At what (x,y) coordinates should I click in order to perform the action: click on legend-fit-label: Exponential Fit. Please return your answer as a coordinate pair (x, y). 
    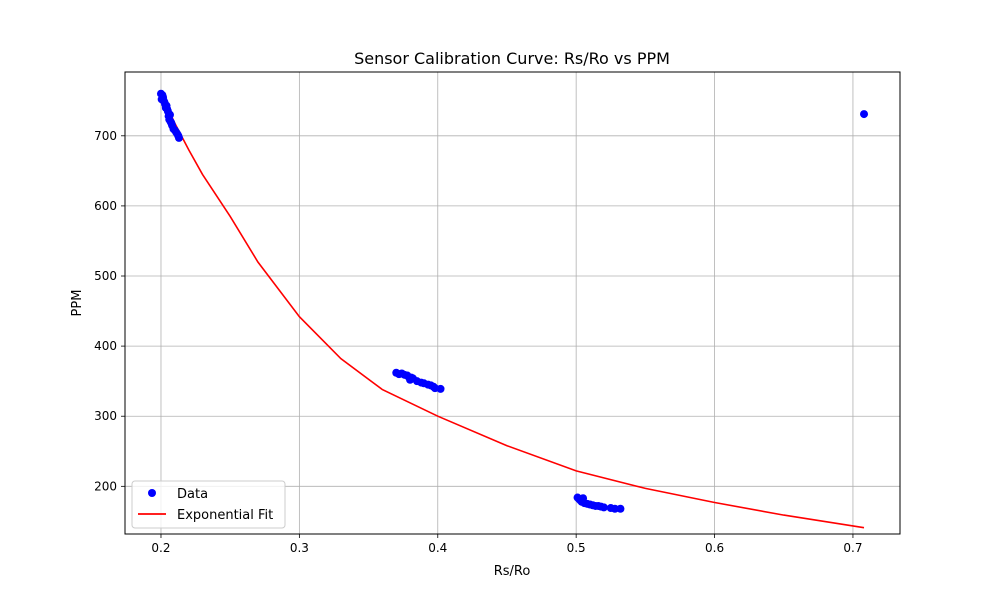
    Looking at the image, I should click on (225, 515).